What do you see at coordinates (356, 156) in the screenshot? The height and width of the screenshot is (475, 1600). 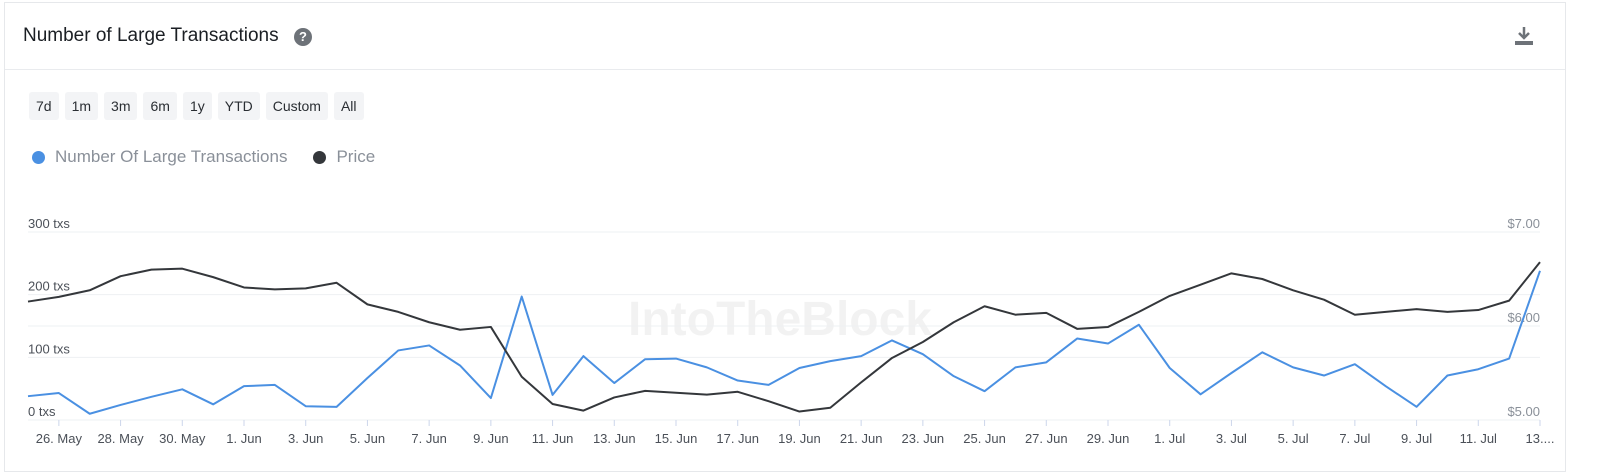 I see `legend-label: Price` at bounding box center [356, 156].